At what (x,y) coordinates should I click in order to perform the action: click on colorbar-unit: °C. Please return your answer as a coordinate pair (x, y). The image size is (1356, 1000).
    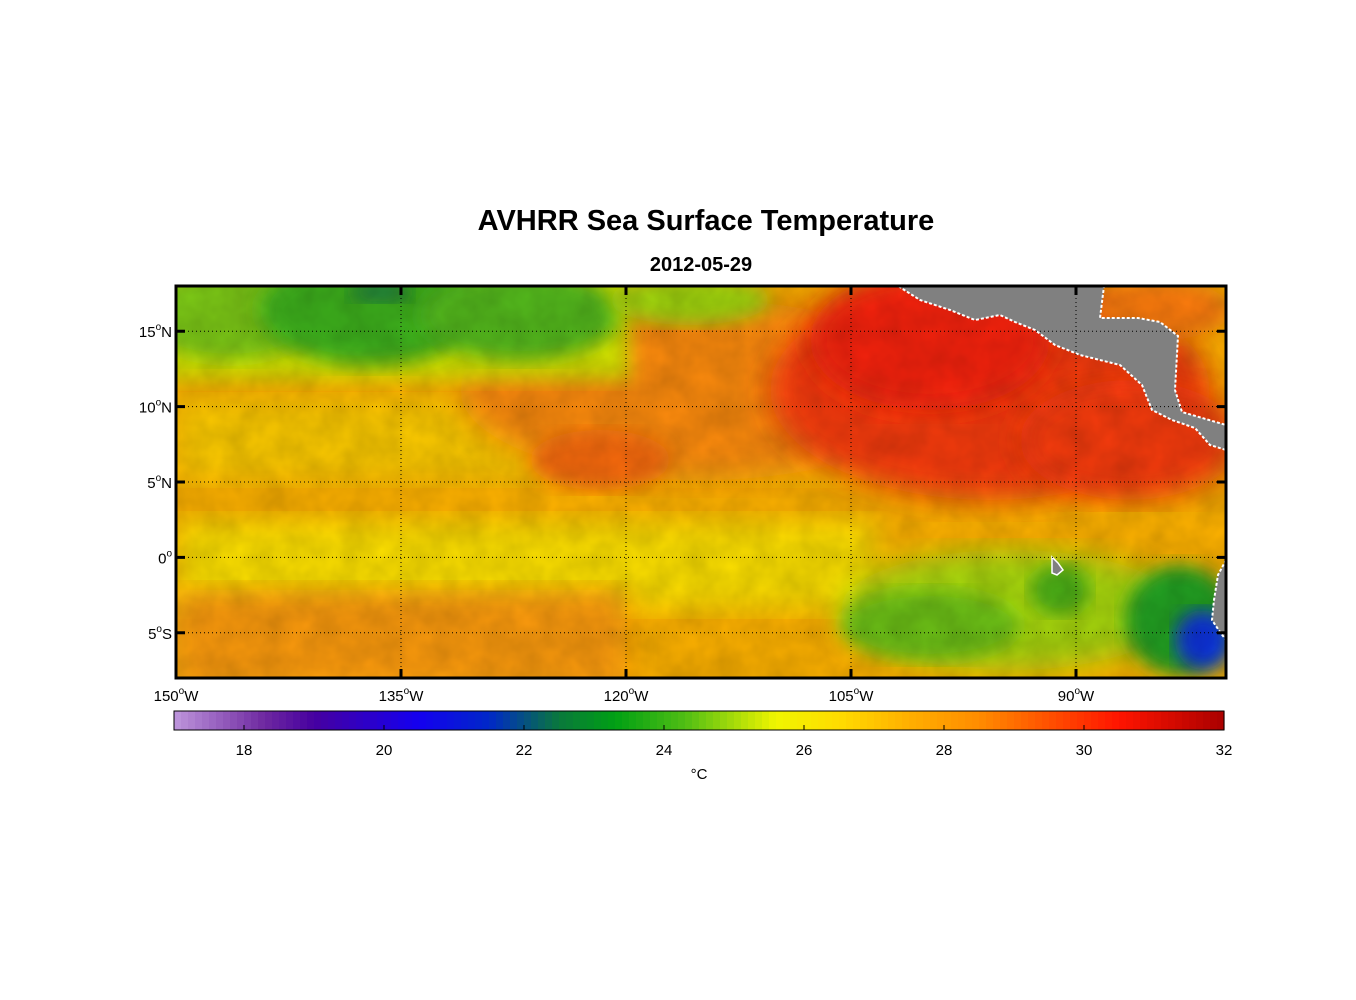
    Looking at the image, I should click on (699, 774).